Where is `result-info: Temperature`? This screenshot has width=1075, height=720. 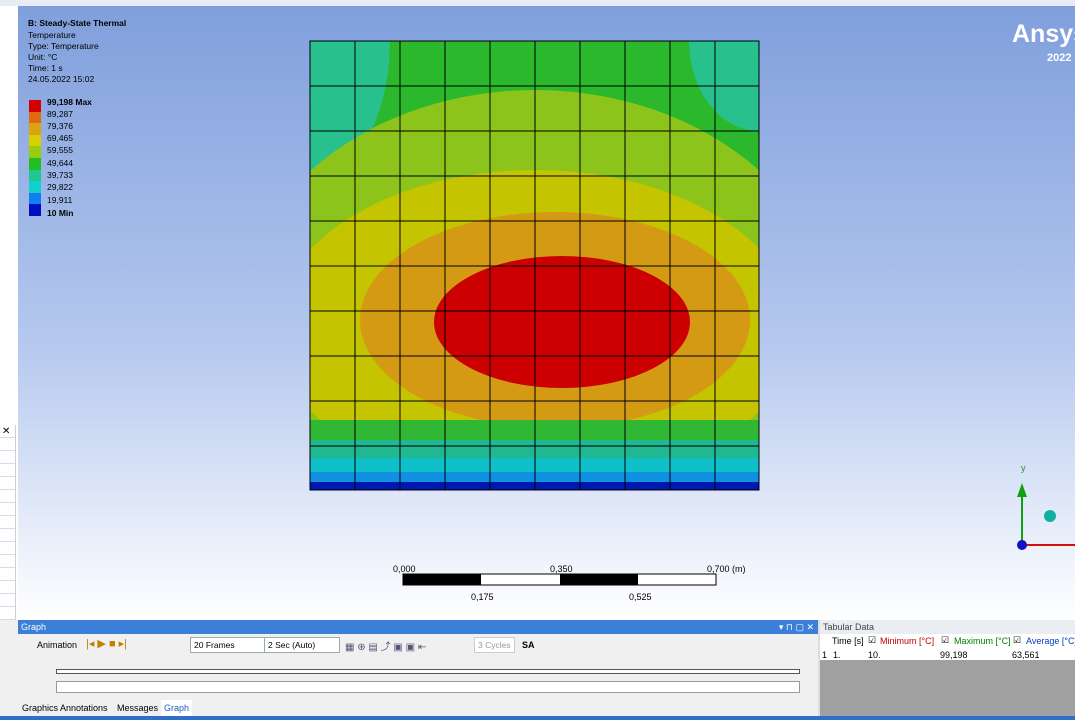 result-info: Temperature is located at coordinates (52, 35).